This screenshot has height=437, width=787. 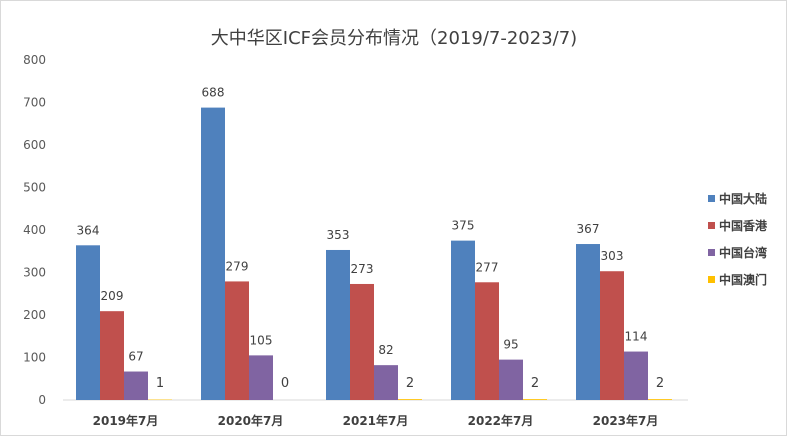 I want to click on data-label: 367, so click(x=588, y=229).